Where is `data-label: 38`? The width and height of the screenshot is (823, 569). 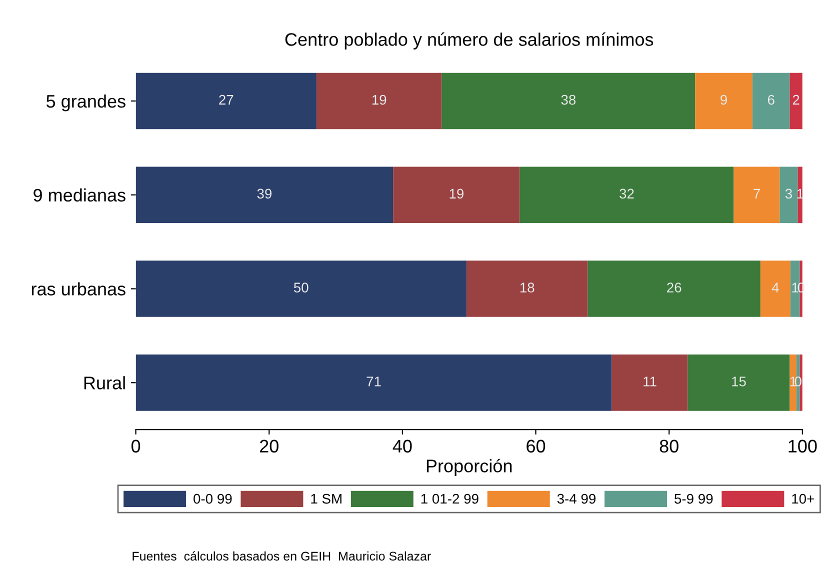 data-label: 38 is located at coordinates (568, 99).